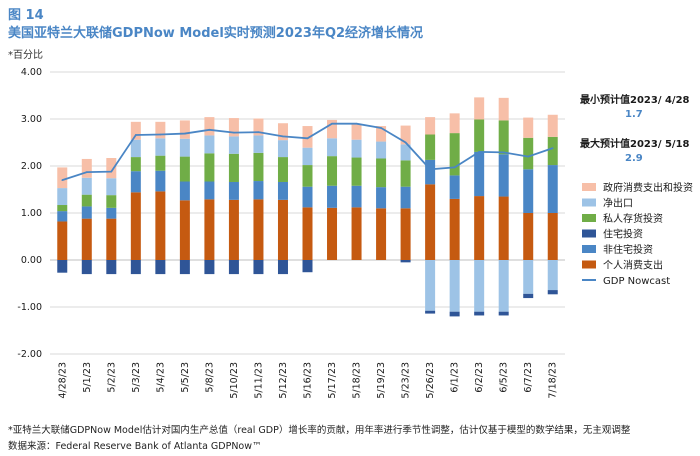 Image resolution: width=700 pixels, height=456 pixels. I want to click on legend-swatch-gov, so click(589, 187).